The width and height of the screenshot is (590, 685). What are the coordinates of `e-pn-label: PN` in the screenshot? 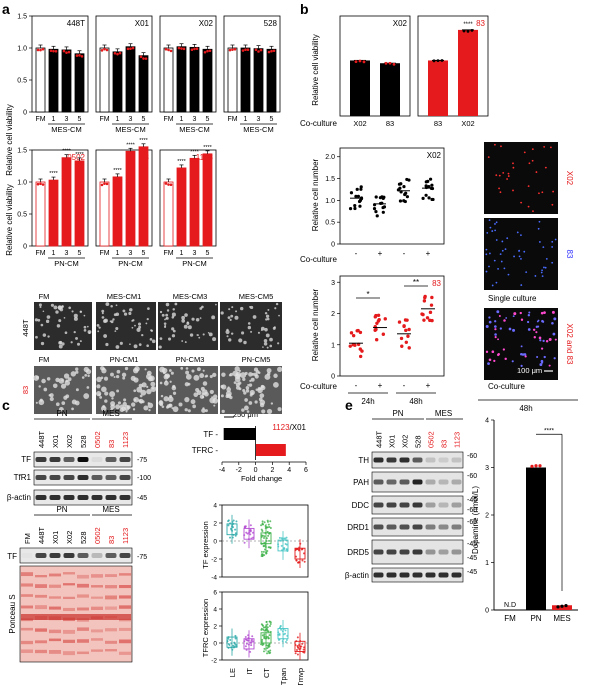 It's located at (397, 413).